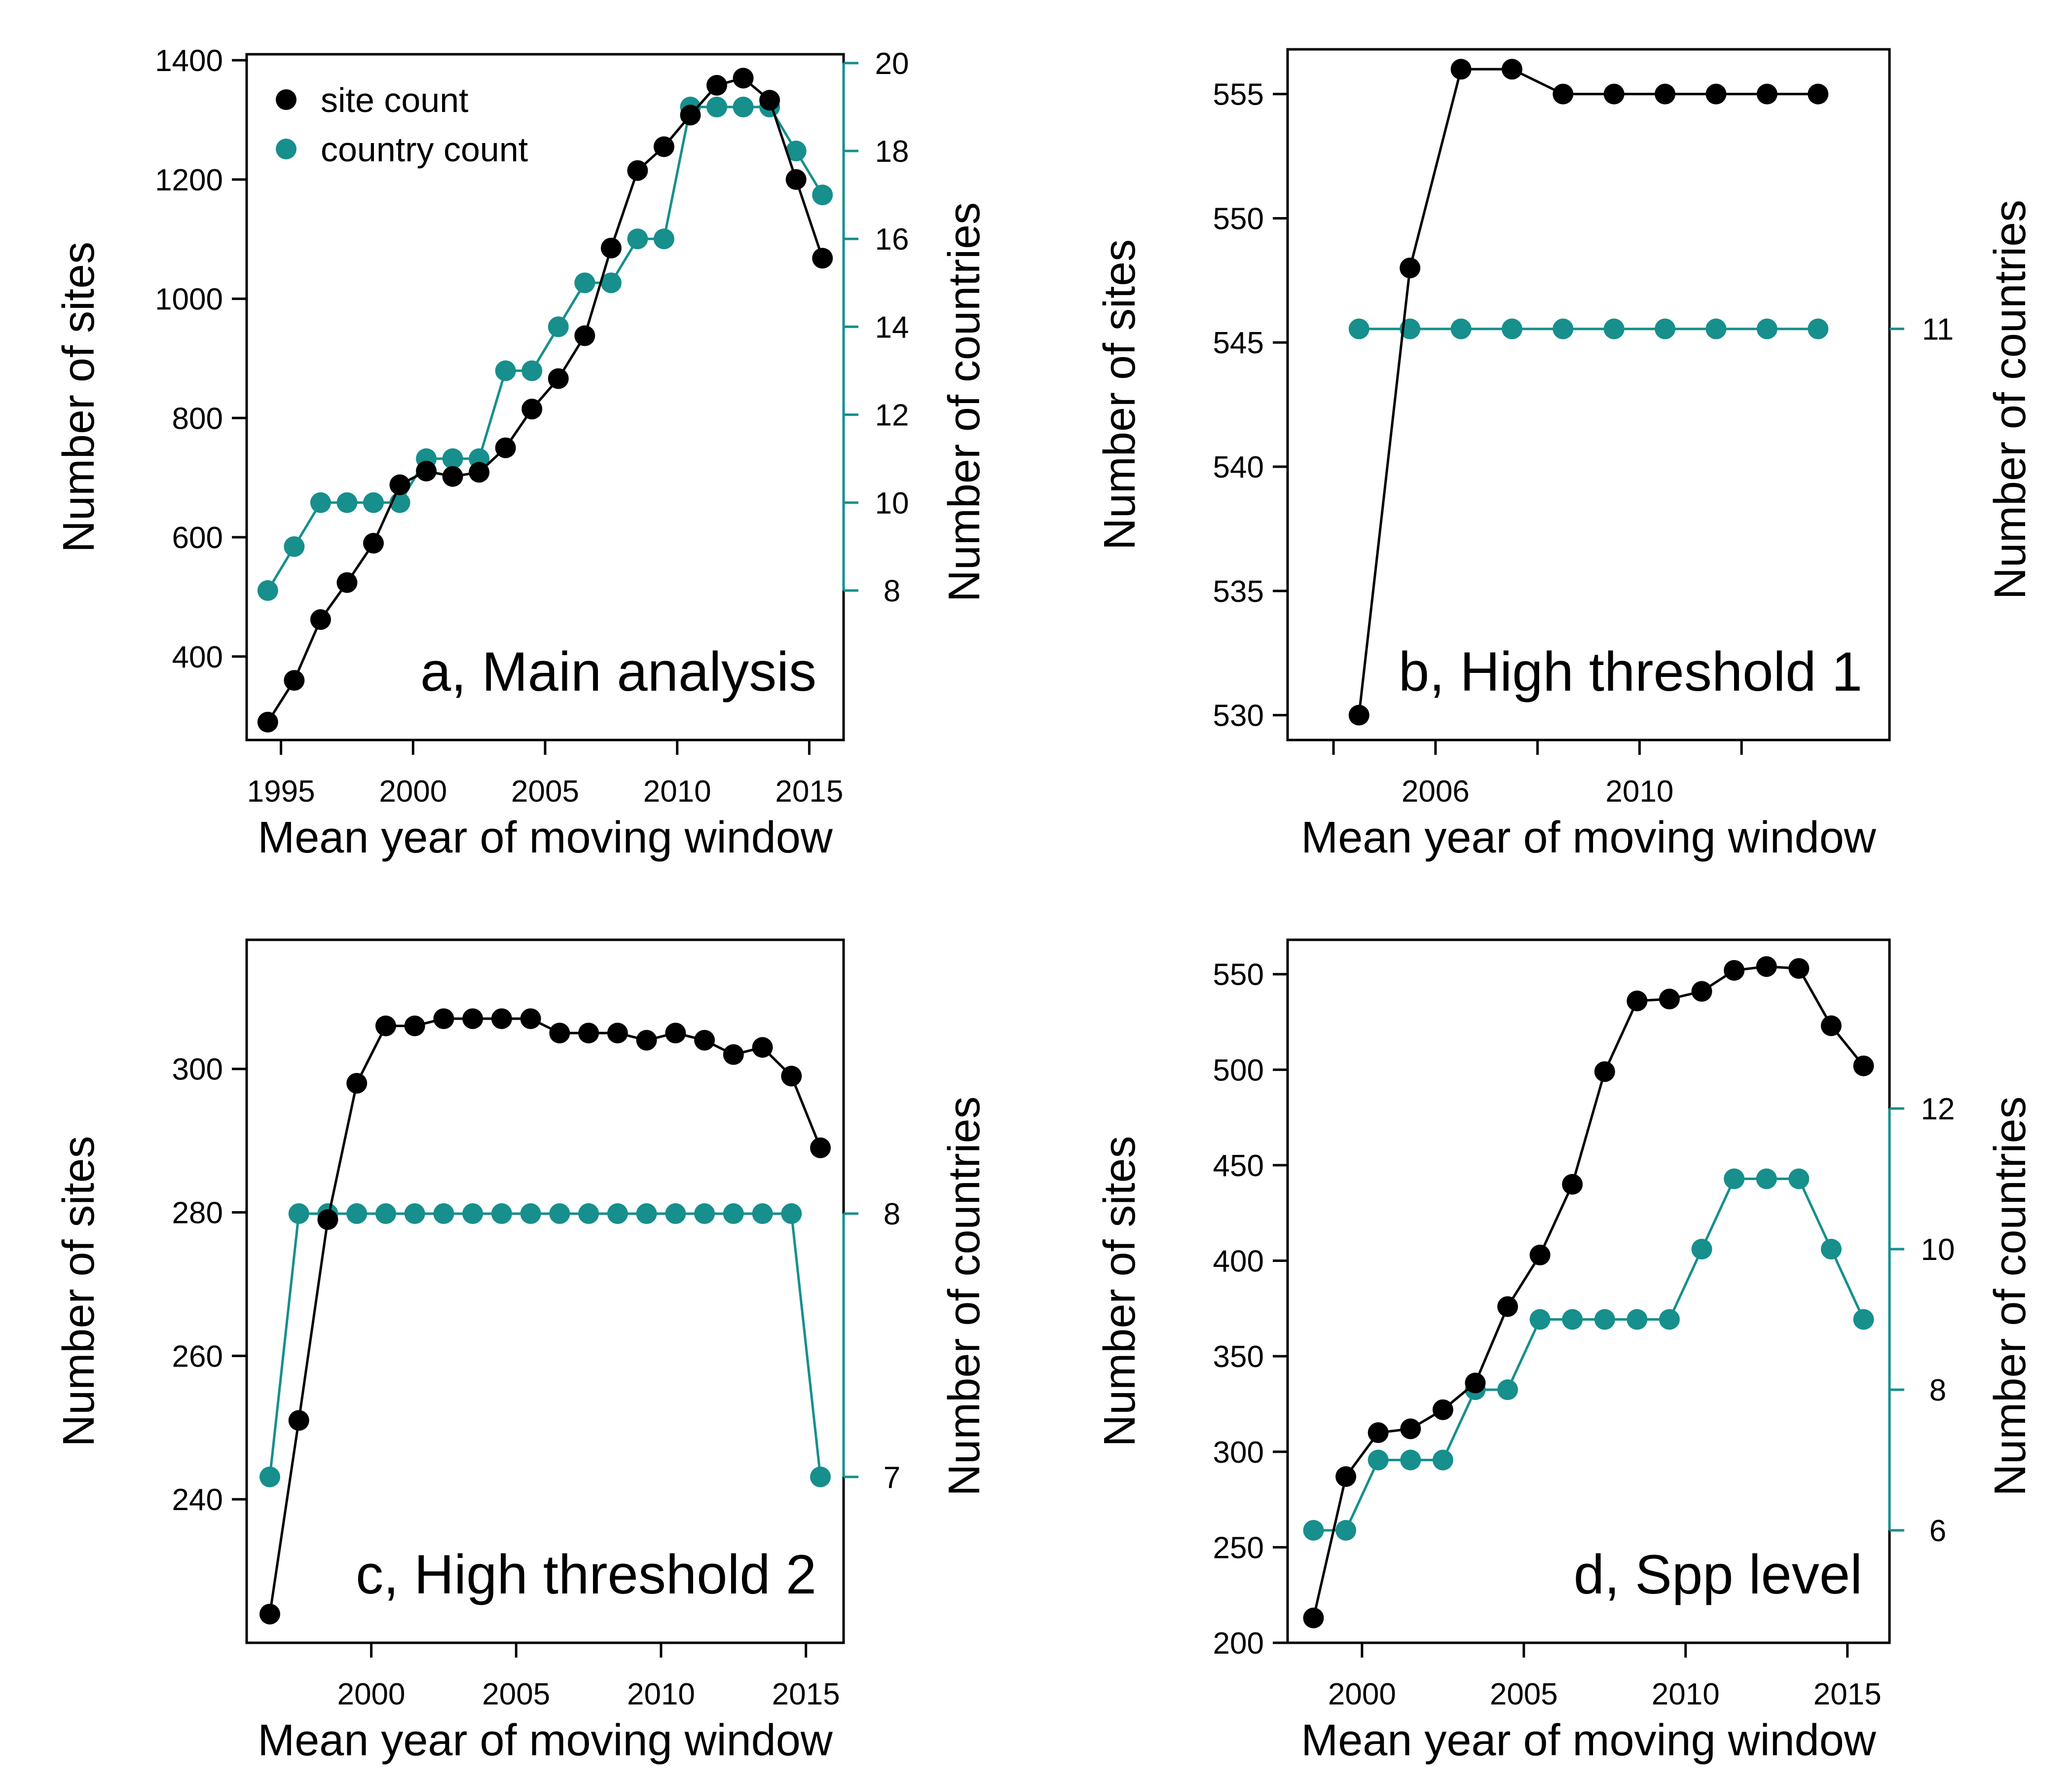 This screenshot has height=1776, width=2072. Describe the element at coordinates (892, 1478) in the screenshot. I see `y2-tick-label: 7` at that location.